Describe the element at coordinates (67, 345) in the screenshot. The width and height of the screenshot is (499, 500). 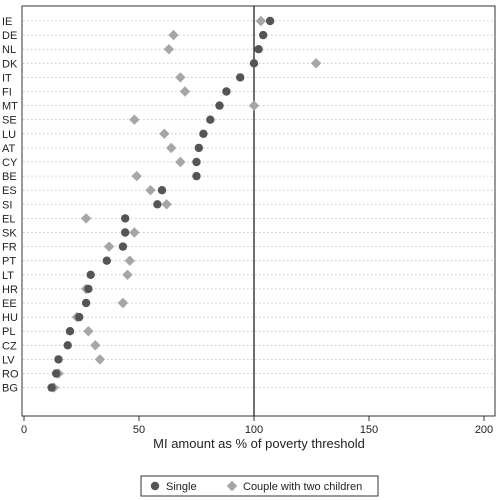
I see `point-single-cz` at that location.